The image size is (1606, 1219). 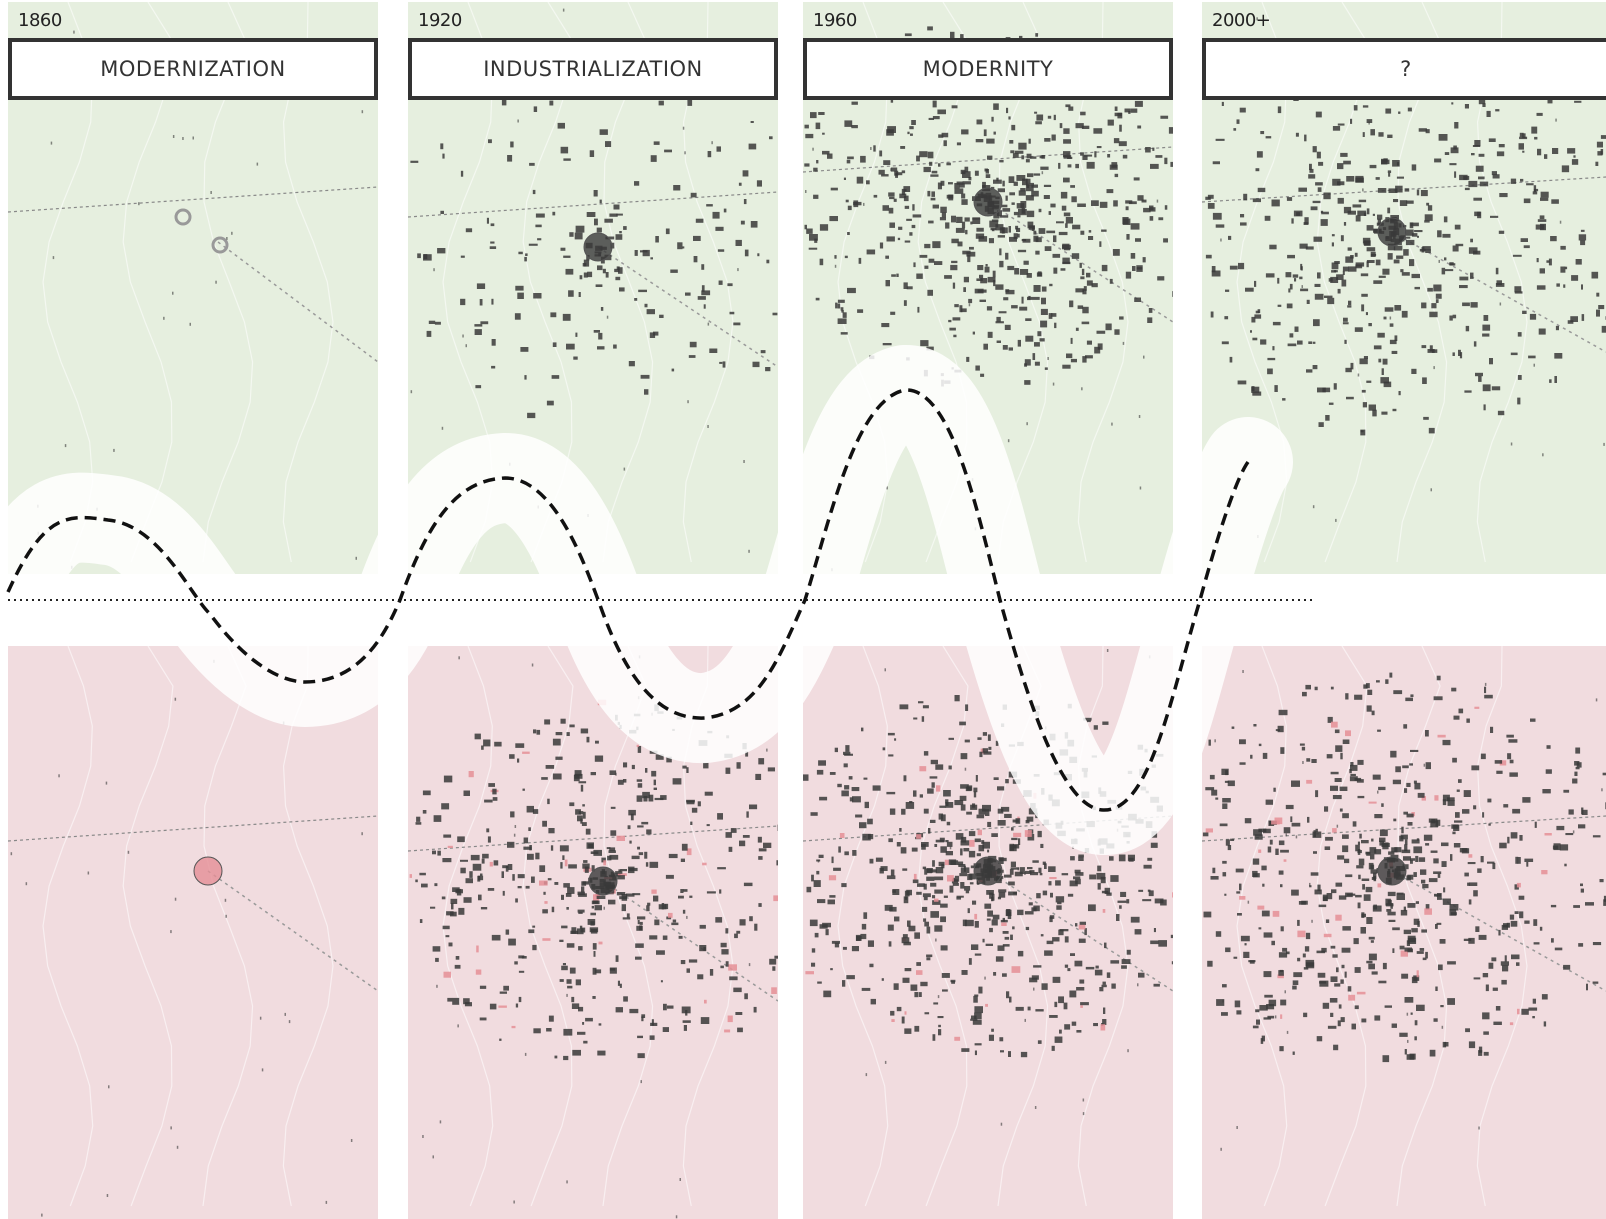 What do you see at coordinates (193, 69) in the screenshot?
I see `period-label-modernization: MODERNIZATION` at bounding box center [193, 69].